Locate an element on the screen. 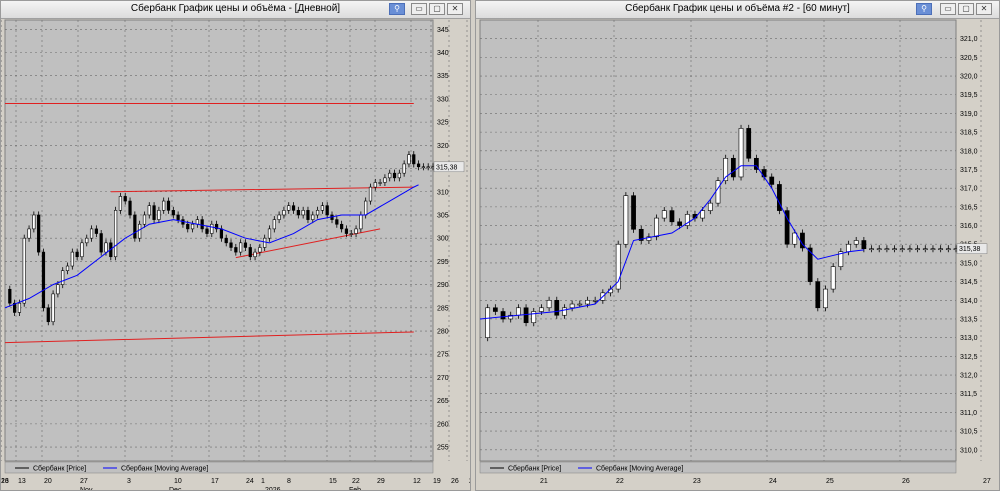 This screenshot has height=491, width=1000. legend-label: Сбербанк [Price] is located at coordinates (59, 469).